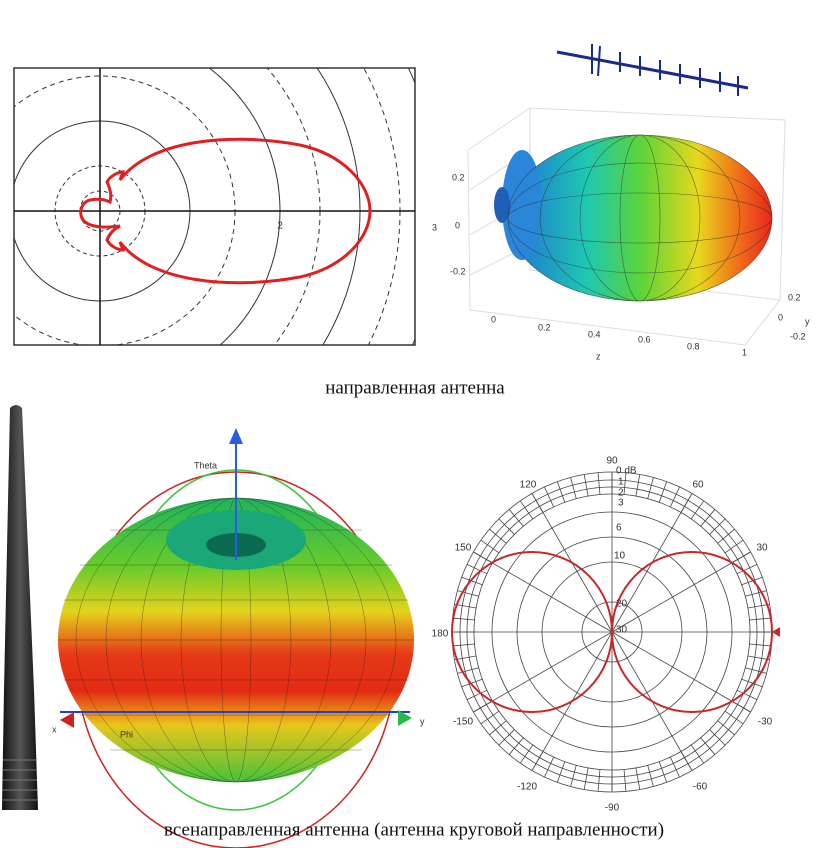 The width and height of the screenshot is (817, 848). Describe the element at coordinates (644, 339) in the screenshot. I see `tick-label: 0.6` at that location.